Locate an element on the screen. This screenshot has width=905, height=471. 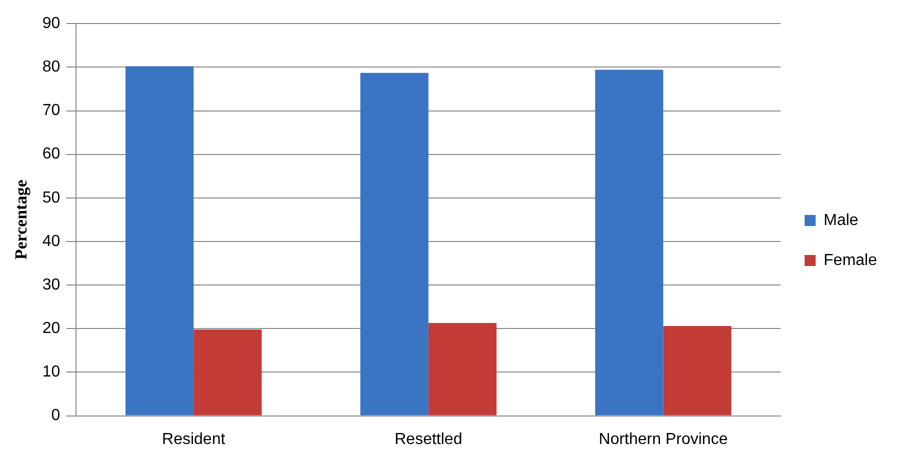
y-tick-label: 40 is located at coordinates (51, 241).